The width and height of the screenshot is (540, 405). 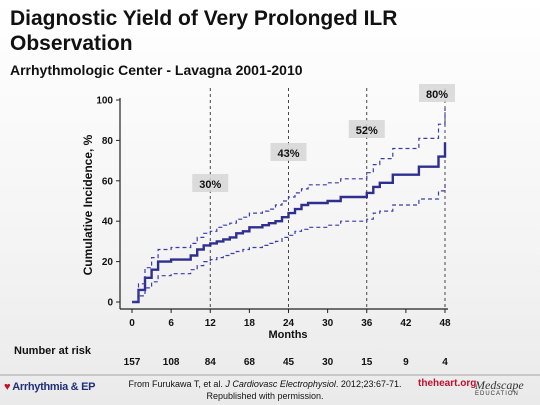 I want to click on x-tick-label: 18, so click(x=250, y=323).